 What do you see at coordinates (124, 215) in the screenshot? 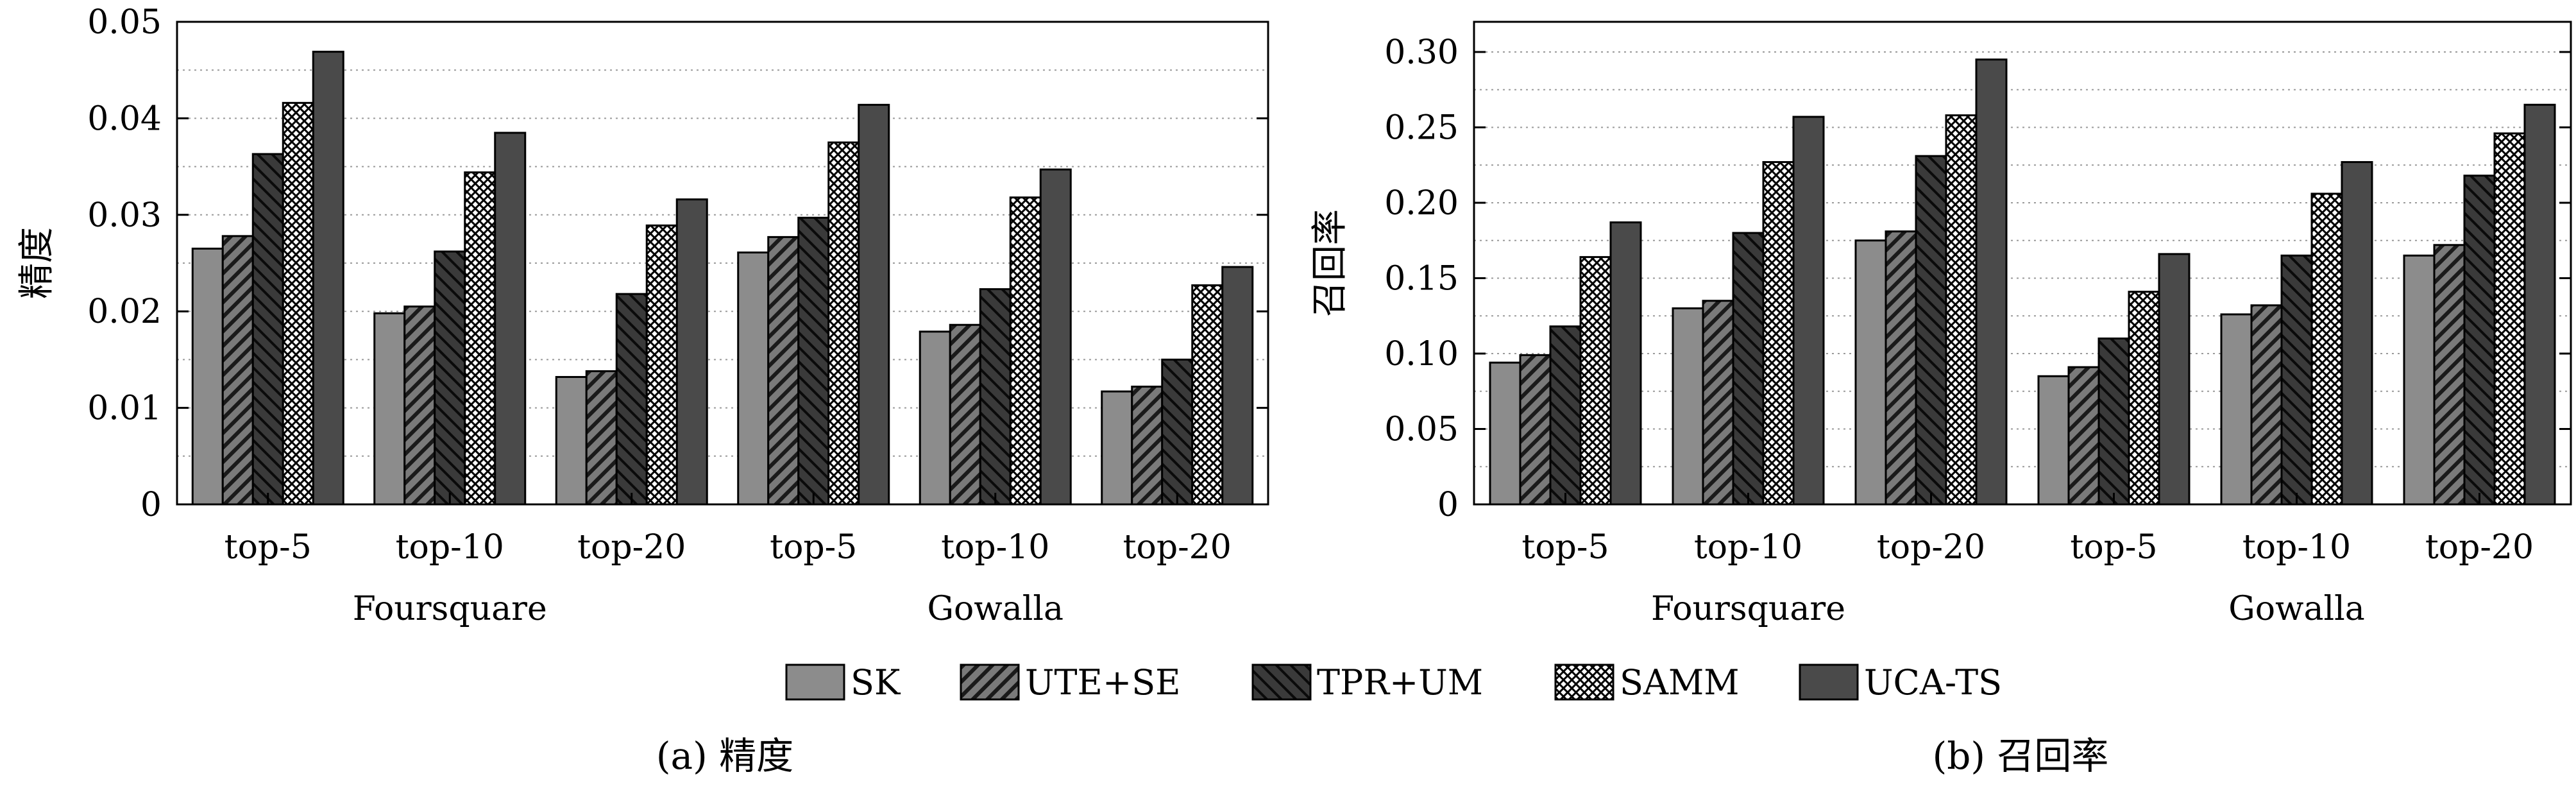
I see `y-tick-label: 0.03` at bounding box center [124, 215].